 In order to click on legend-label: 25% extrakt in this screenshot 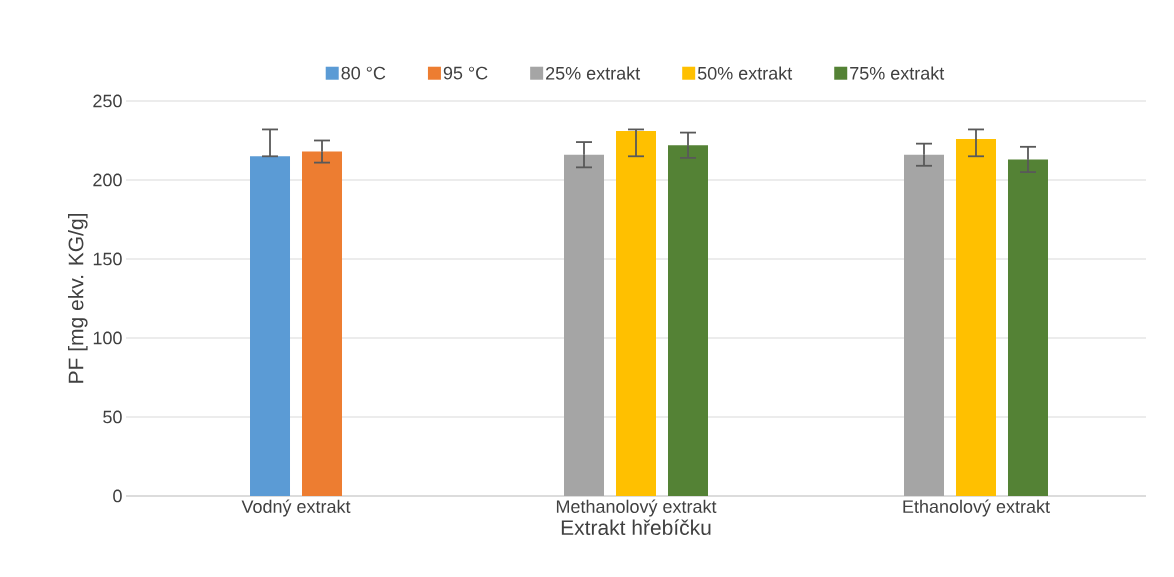, I will do `click(593, 73)`.